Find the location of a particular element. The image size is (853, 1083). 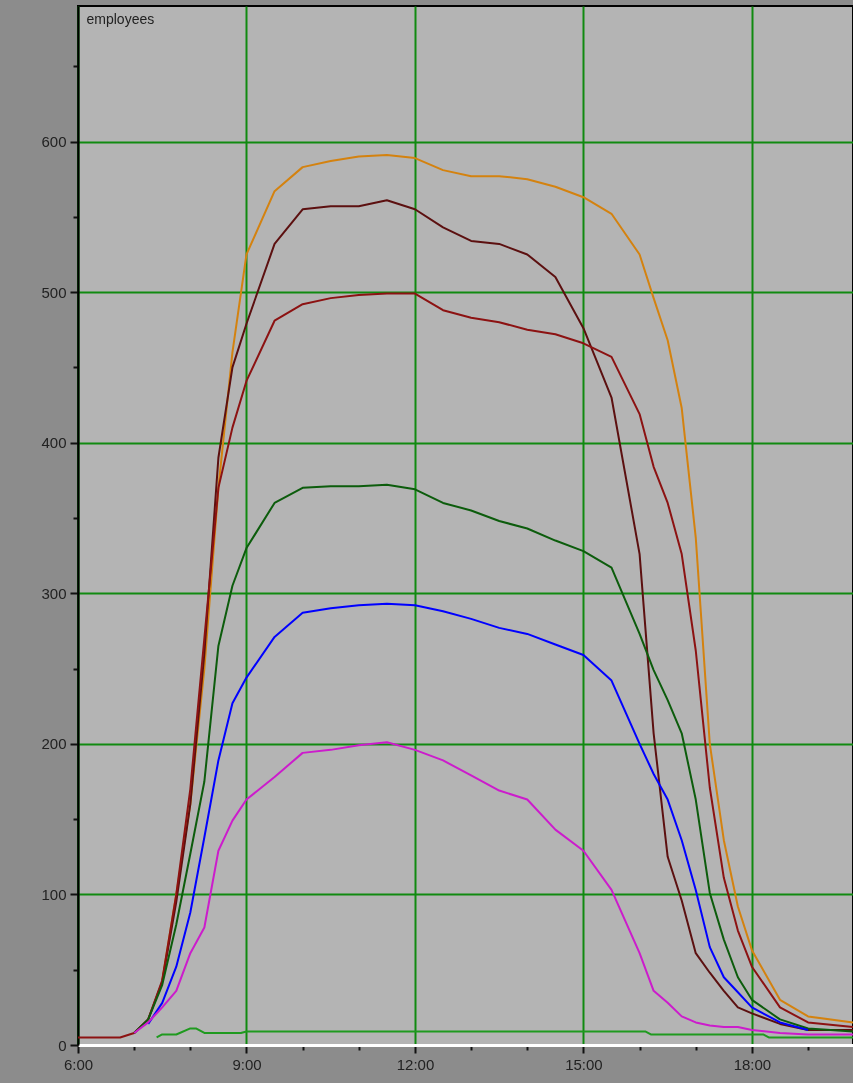

y-tick-label: 0 is located at coordinates (62, 1045).